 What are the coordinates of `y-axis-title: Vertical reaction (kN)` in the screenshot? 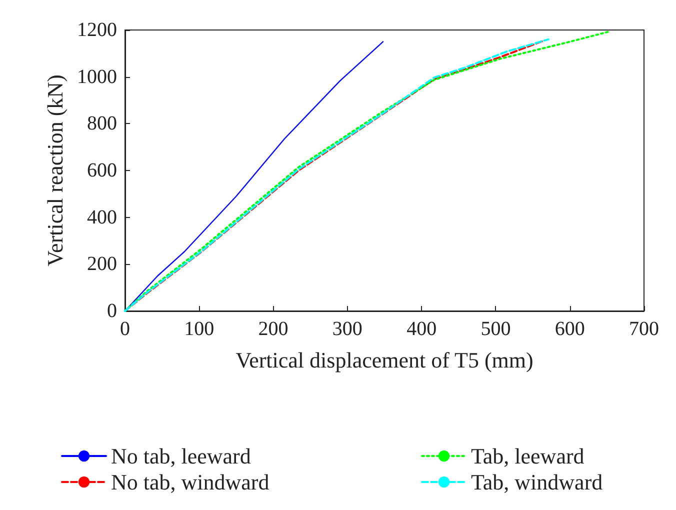 It's located at (55, 170).